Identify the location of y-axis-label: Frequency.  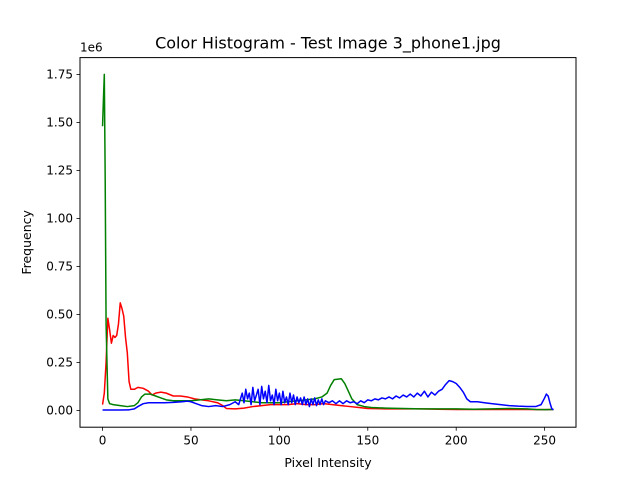
(26, 242).